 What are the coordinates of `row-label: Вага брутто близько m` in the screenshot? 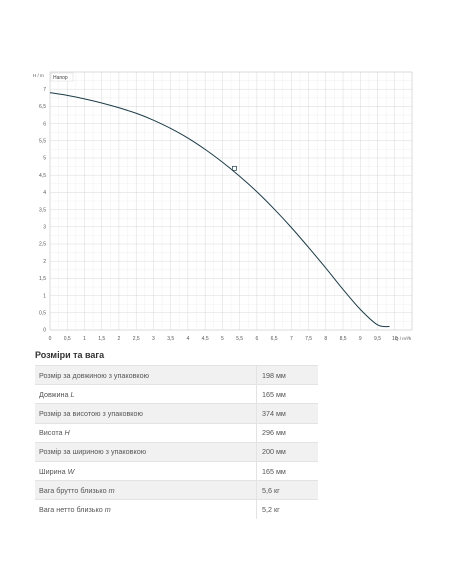 It's located at (146, 490).